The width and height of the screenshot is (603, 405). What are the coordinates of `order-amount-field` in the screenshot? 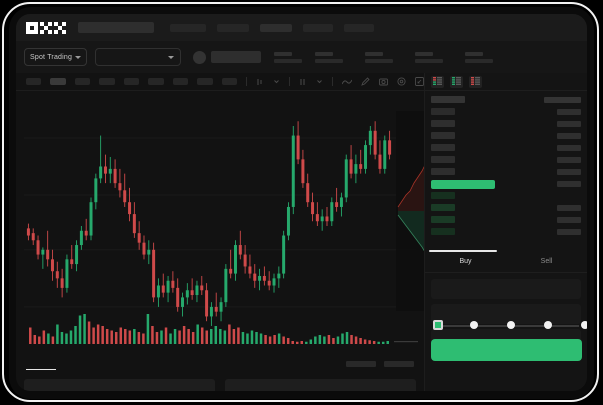 It's located at (506, 314).